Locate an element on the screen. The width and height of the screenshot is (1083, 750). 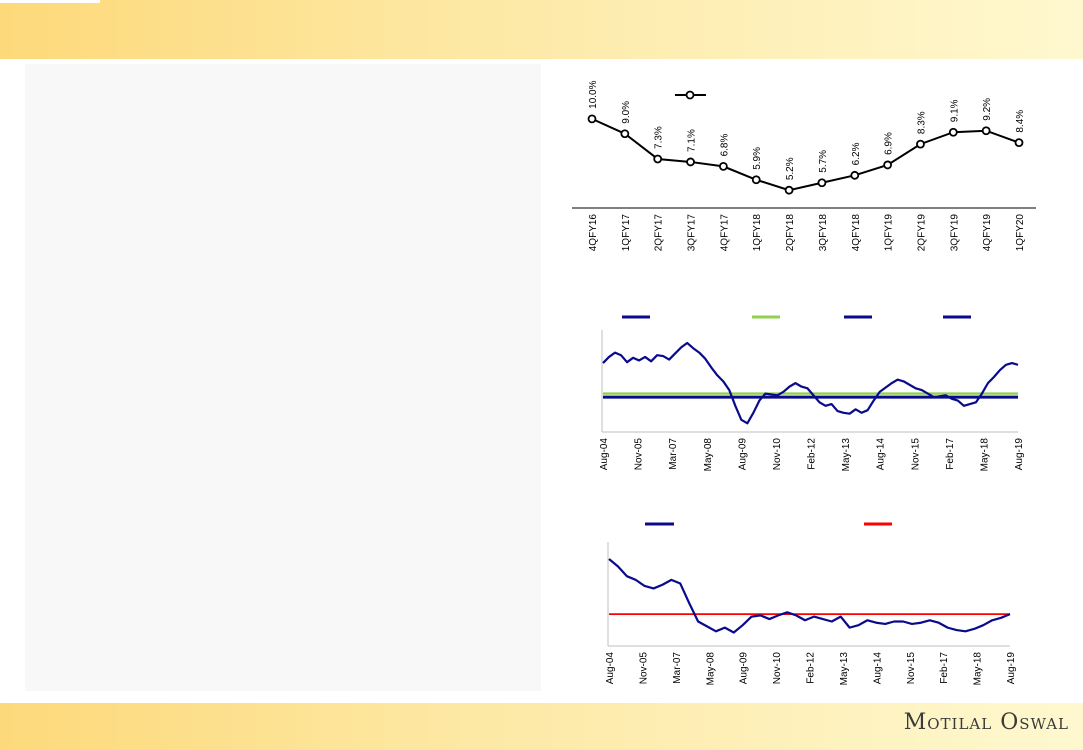
header-band is located at coordinates (541, 29).